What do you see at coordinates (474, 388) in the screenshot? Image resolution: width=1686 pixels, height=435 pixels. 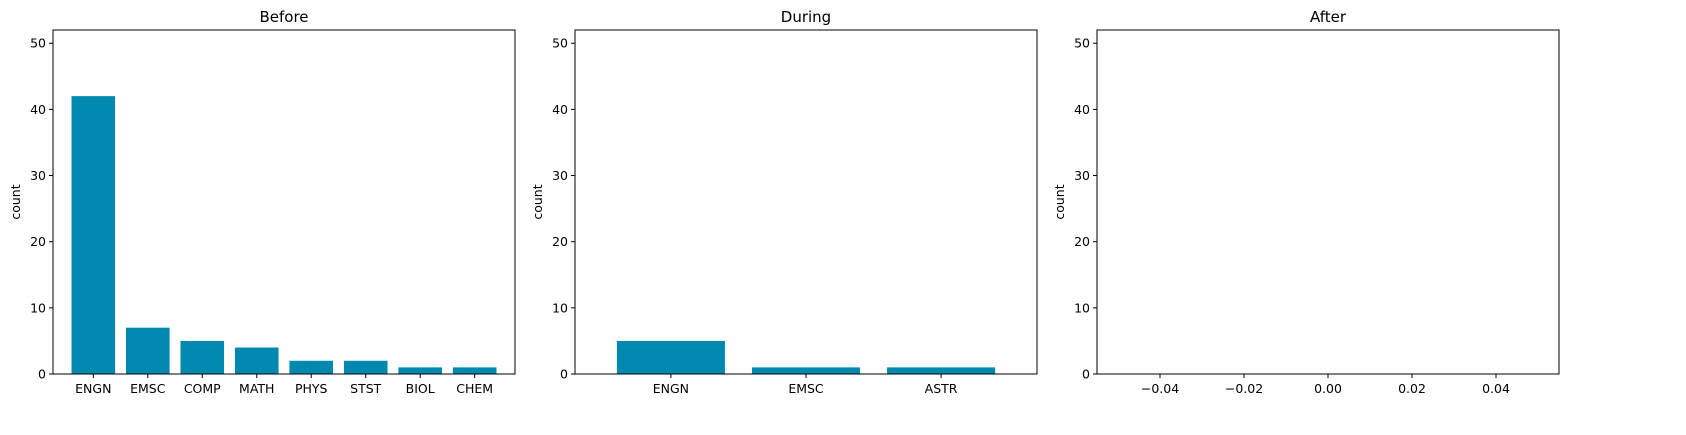 I see `x-tick-label: CHEM` at bounding box center [474, 388].